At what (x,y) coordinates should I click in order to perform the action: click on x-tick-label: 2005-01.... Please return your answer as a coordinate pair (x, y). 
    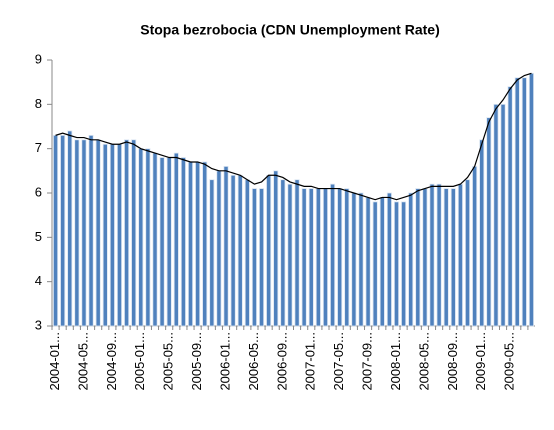
    Looking at the image, I should click on (139, 361).